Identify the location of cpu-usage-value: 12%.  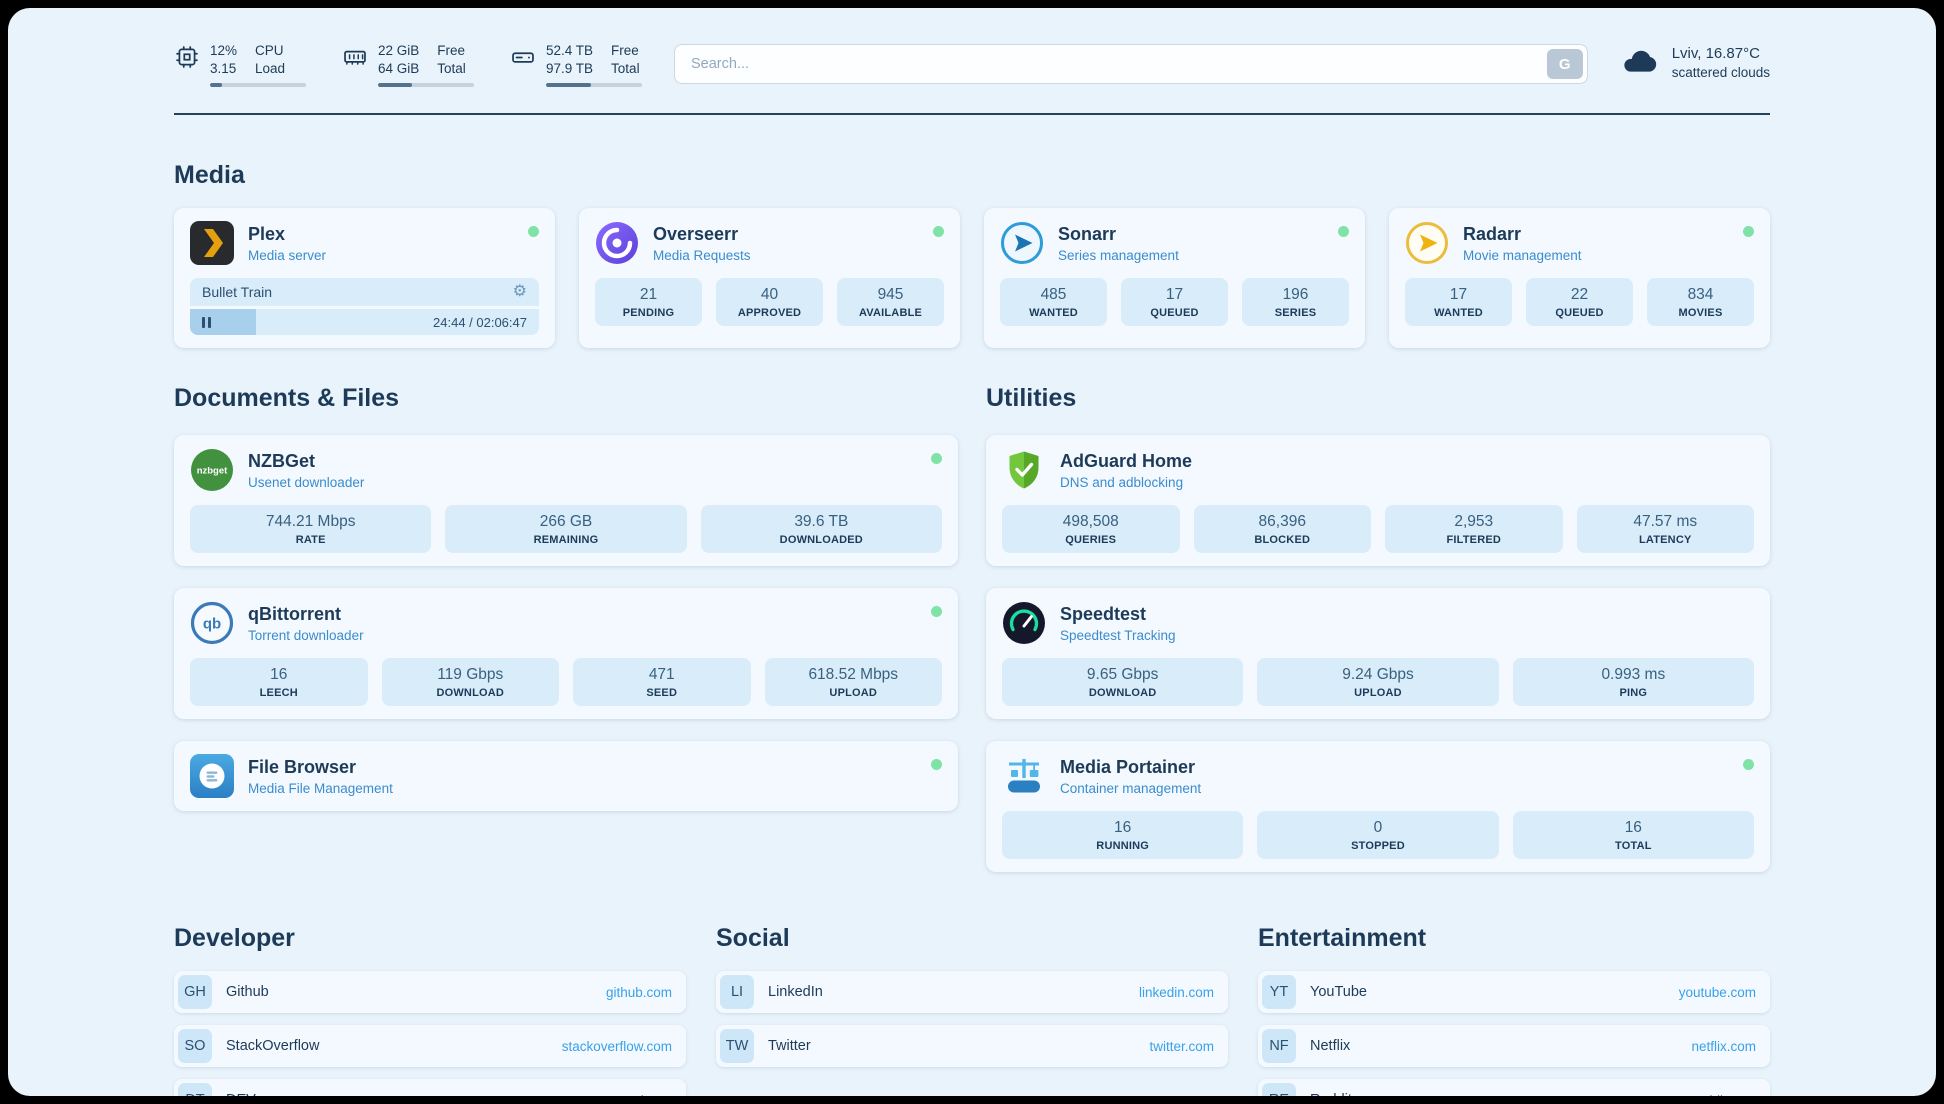
(224, 50).